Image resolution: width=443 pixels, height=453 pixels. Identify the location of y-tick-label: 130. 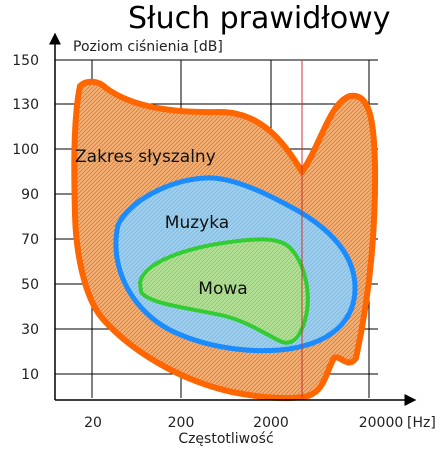
(25, 105).